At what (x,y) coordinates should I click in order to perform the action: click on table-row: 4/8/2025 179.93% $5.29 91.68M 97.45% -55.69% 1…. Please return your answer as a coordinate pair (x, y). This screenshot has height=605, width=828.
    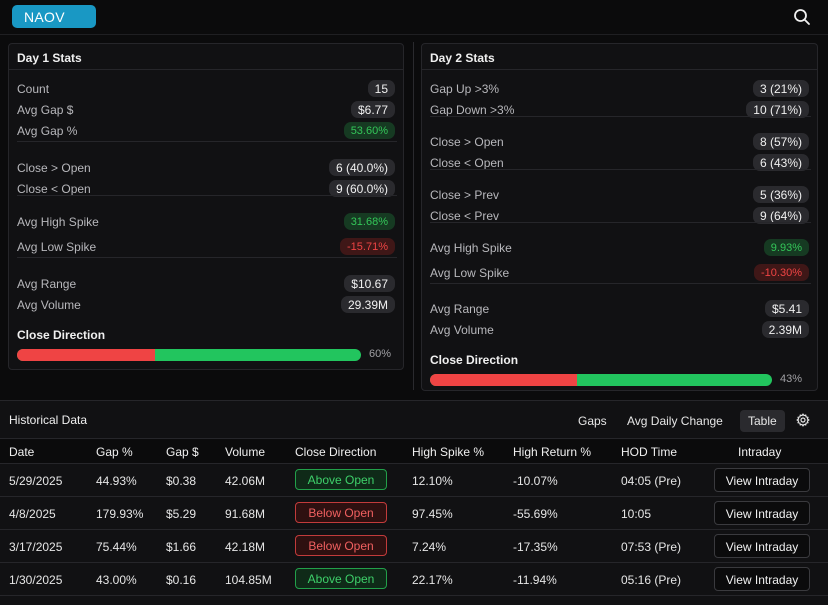
    Looking at the image, I should click on (414, 513).